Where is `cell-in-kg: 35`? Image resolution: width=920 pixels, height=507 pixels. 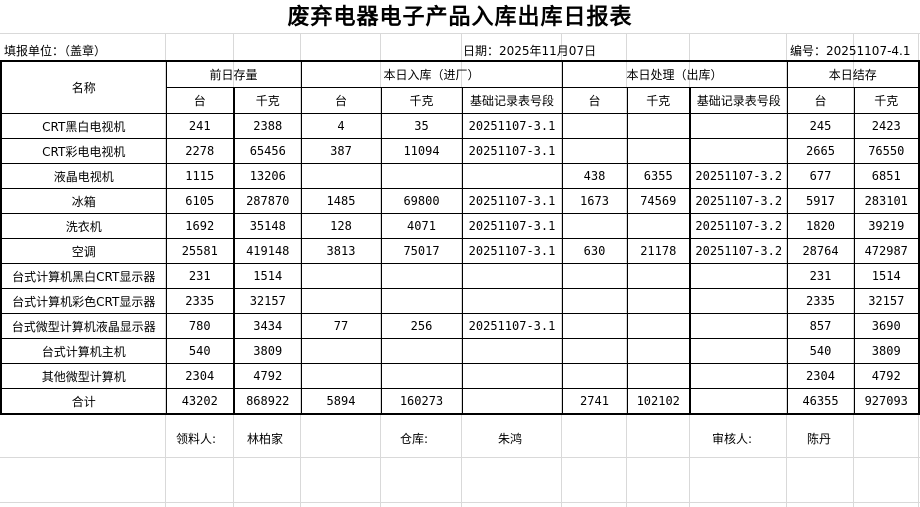
cell-in-kg: 35 is located at coordinates (421, 126).